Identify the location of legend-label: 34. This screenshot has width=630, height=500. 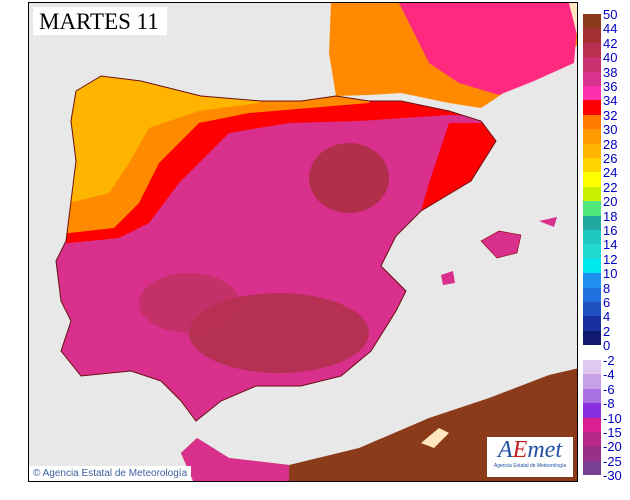
(610, 101).